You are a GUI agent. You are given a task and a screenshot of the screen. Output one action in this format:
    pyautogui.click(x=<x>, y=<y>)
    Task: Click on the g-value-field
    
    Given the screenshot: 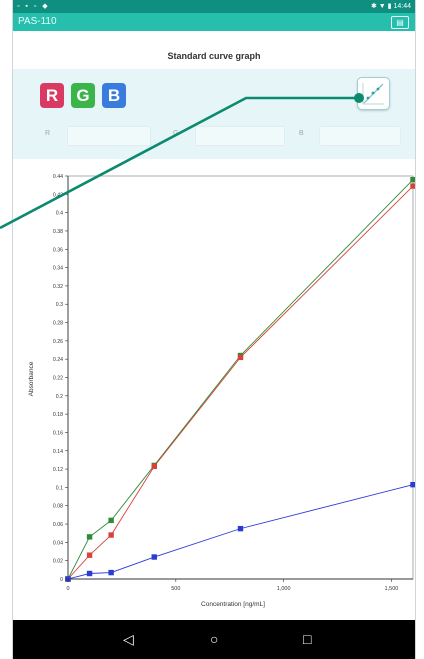 What is the action you would take?
    pyautogui.click(x=240, y=136)
    